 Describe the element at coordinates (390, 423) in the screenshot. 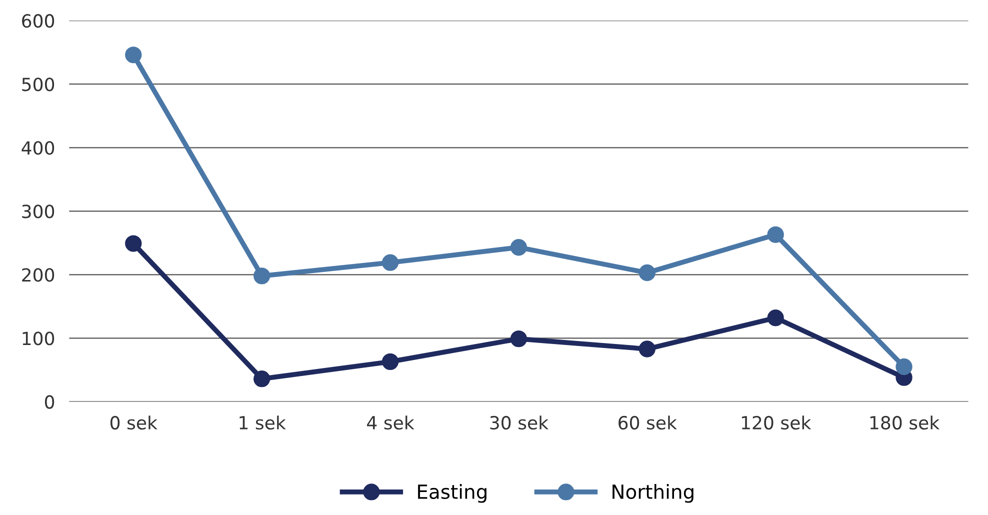

I see `x-tick-label: 4 sek` at that location.